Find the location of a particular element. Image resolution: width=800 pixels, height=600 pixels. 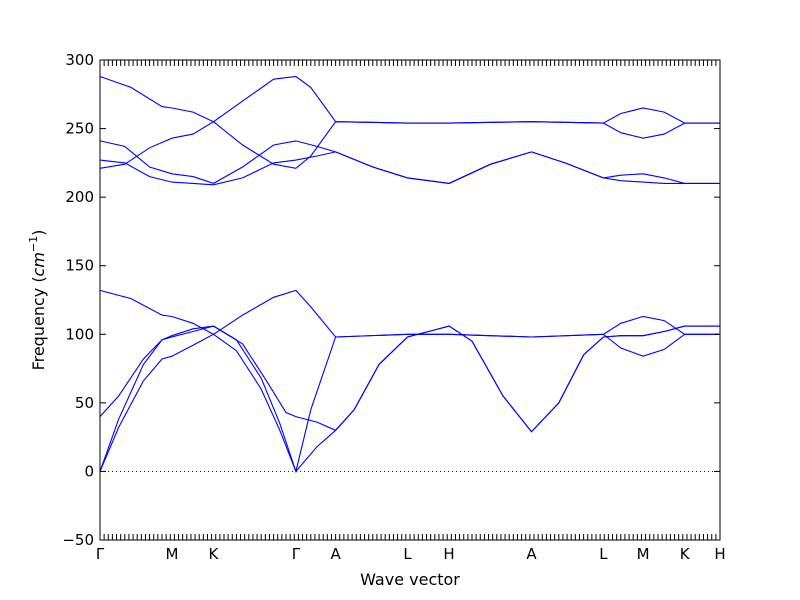

y-axis-label-close: ) is located at coordinates (38, 233).